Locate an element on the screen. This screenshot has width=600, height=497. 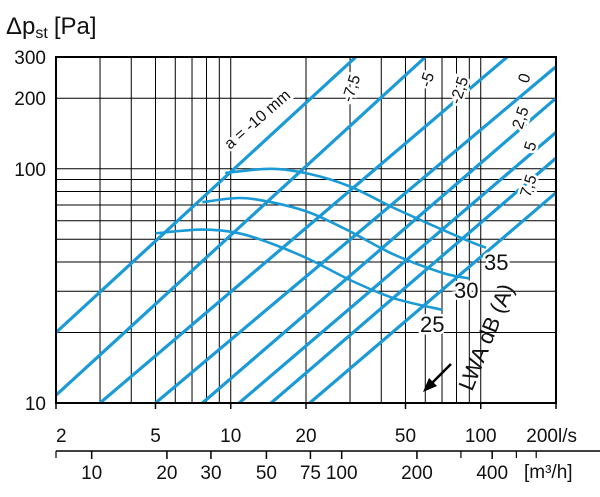
bottom-tick-label: 50 is located at coordinates (266, 473).